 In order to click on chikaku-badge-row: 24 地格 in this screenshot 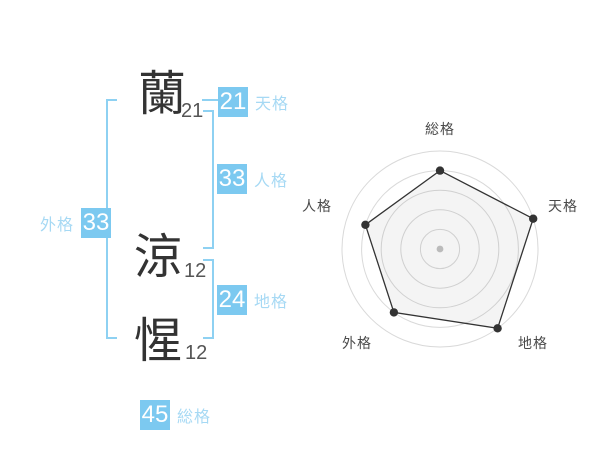, I will do `click(252, 300)`.